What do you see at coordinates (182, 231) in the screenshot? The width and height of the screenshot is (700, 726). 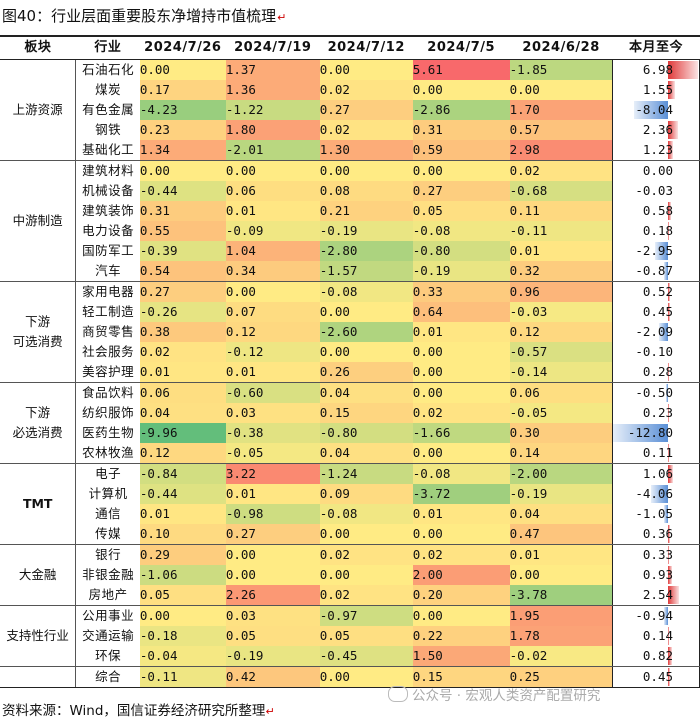 I see `week-value-cell: 0.55` at bounding box center [182, 231].